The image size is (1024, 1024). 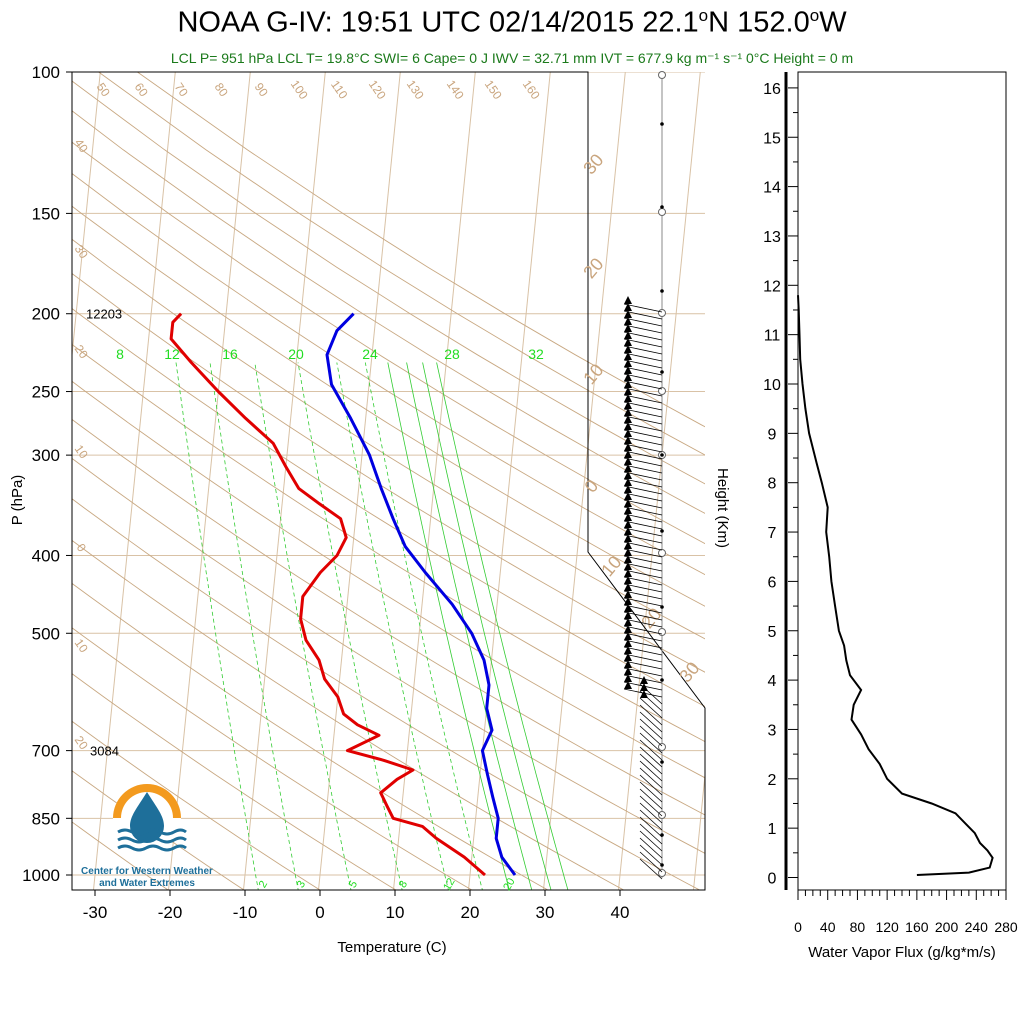 What do you see at coordinates (152, 848) in the screenshot?
I see `logo-wave` at bounding box center [152, 848].